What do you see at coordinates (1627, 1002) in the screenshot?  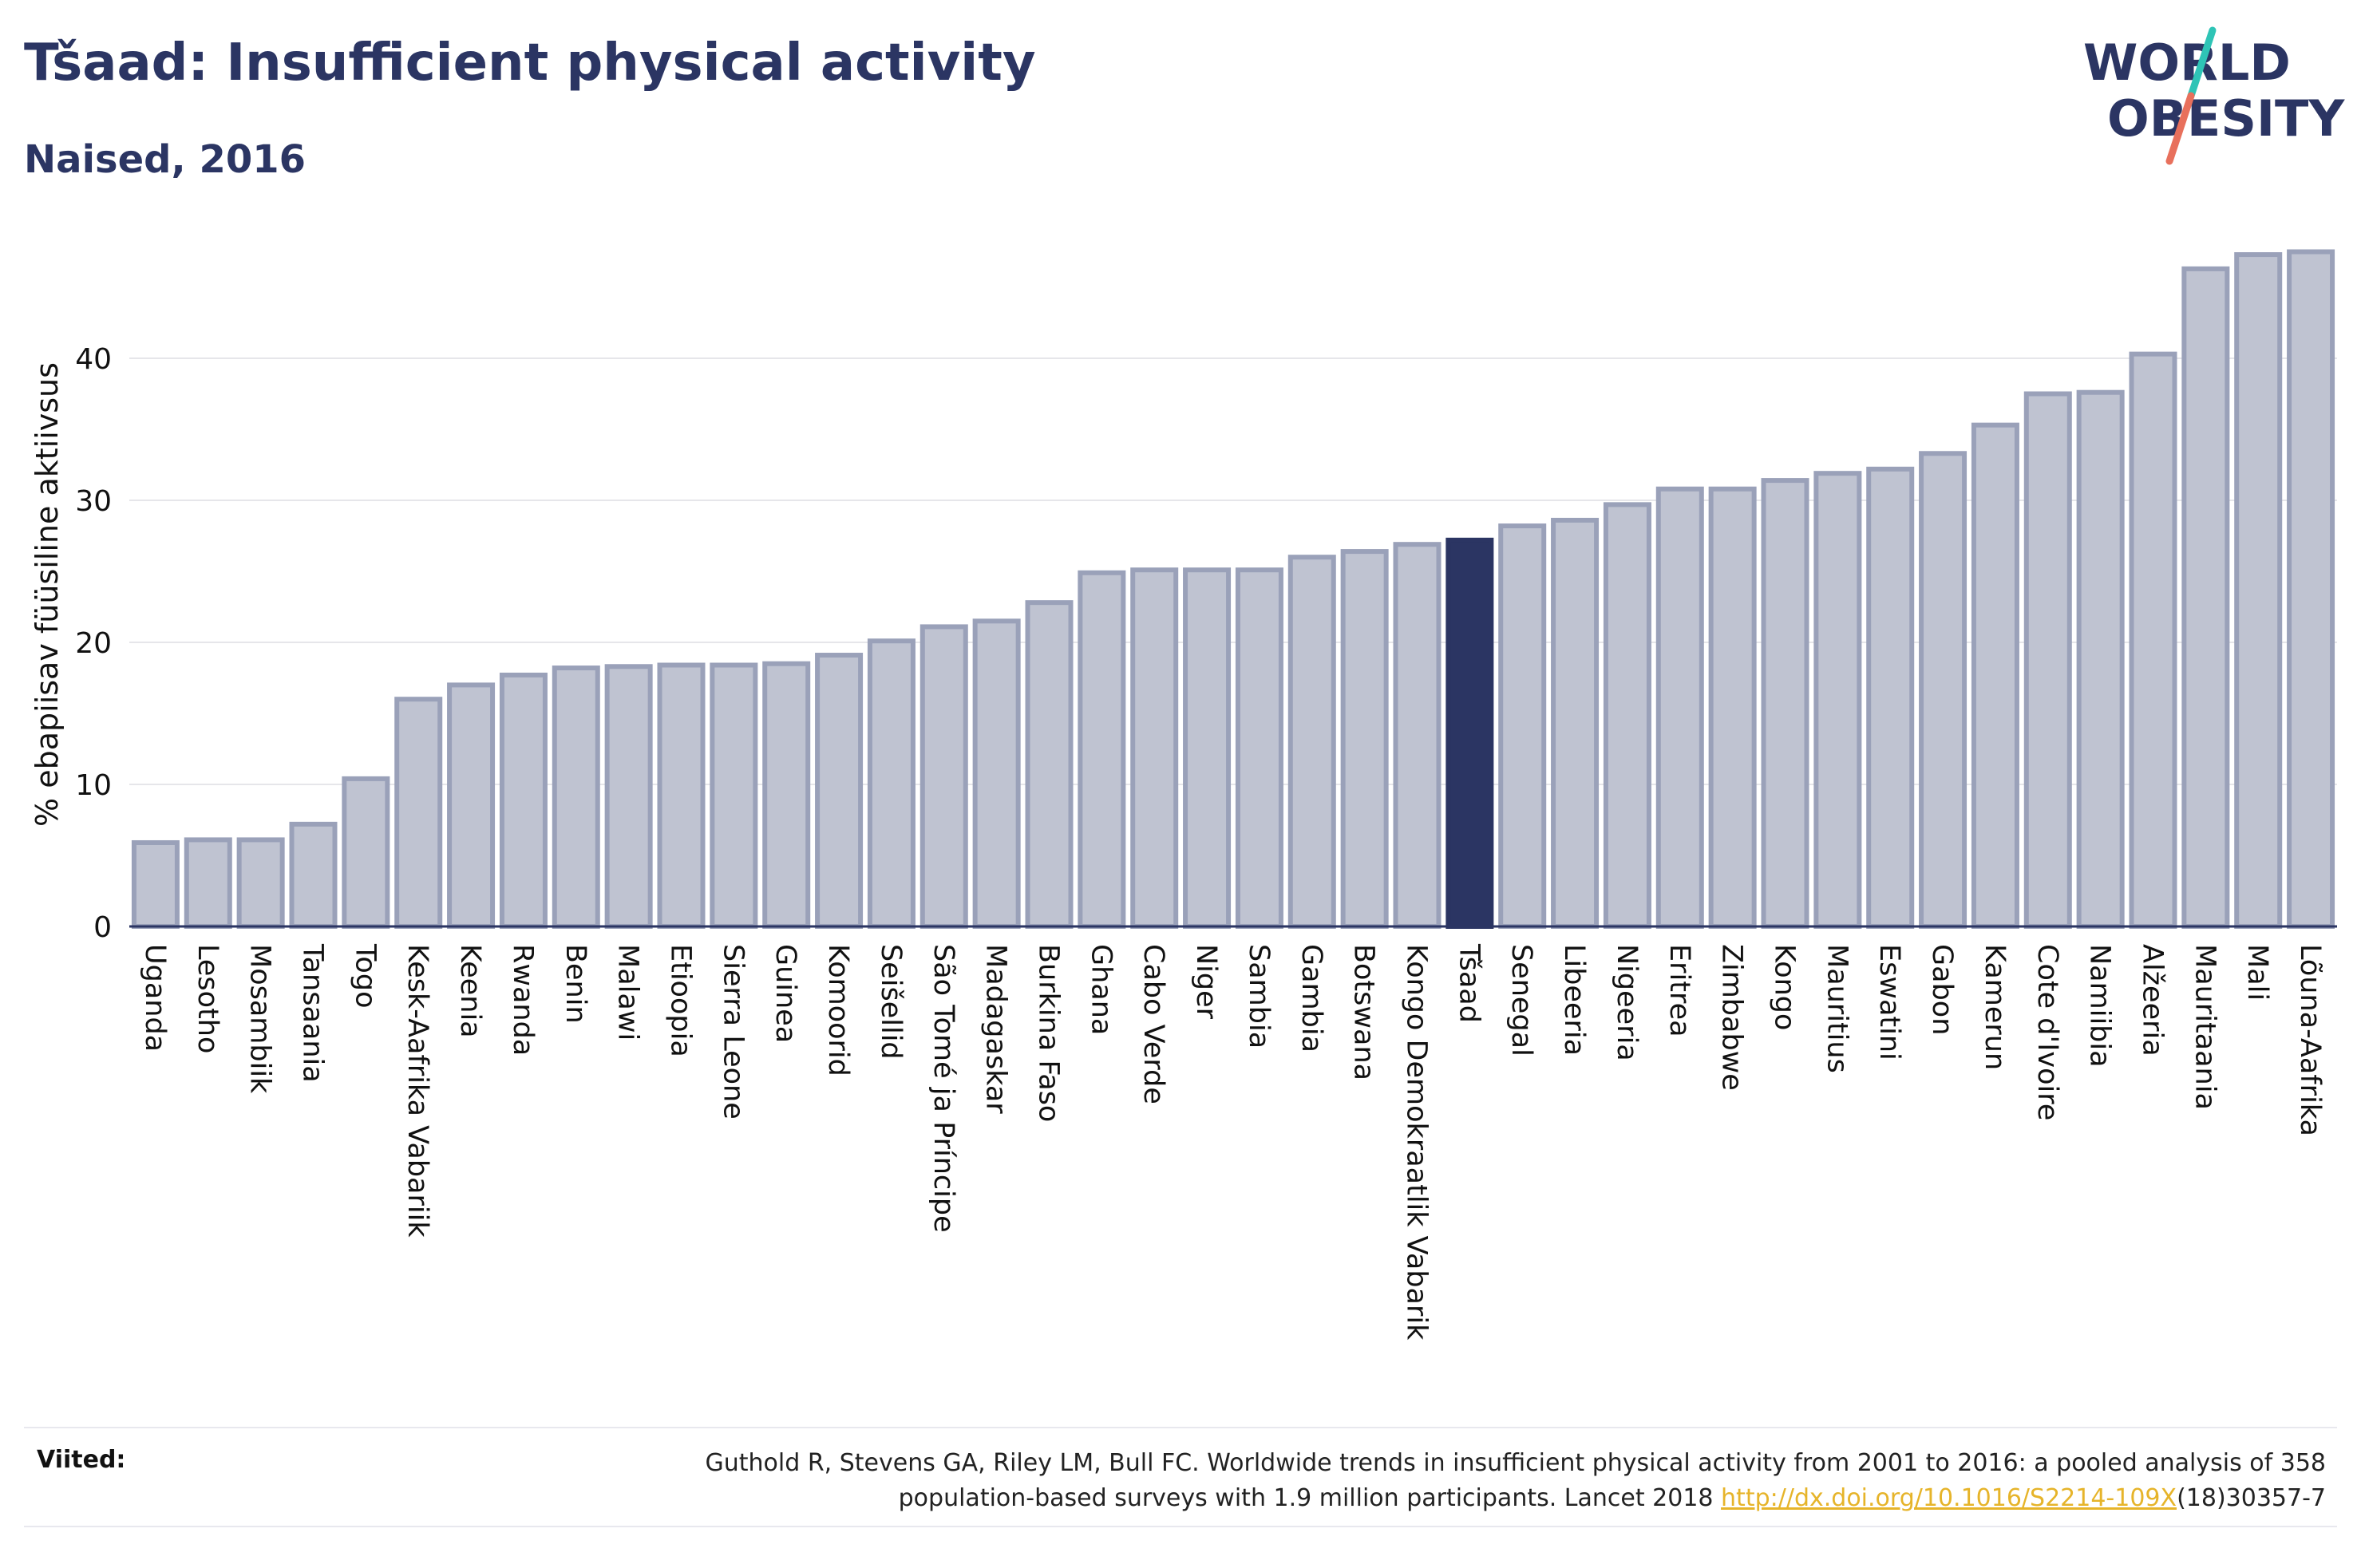 I see `x-tick-label: Nigeeria` at bounding box center [1627, 1002].